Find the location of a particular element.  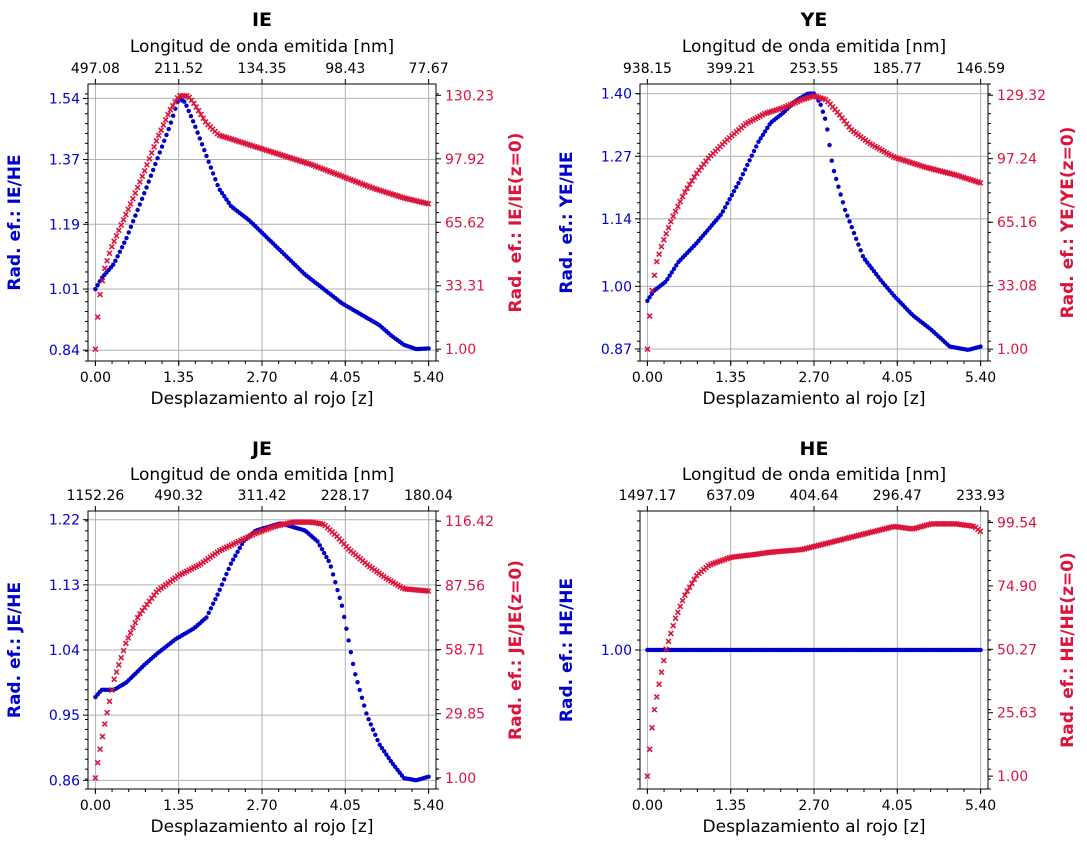

top-tick-label: 253.55 is located at coordinates (814, 69).